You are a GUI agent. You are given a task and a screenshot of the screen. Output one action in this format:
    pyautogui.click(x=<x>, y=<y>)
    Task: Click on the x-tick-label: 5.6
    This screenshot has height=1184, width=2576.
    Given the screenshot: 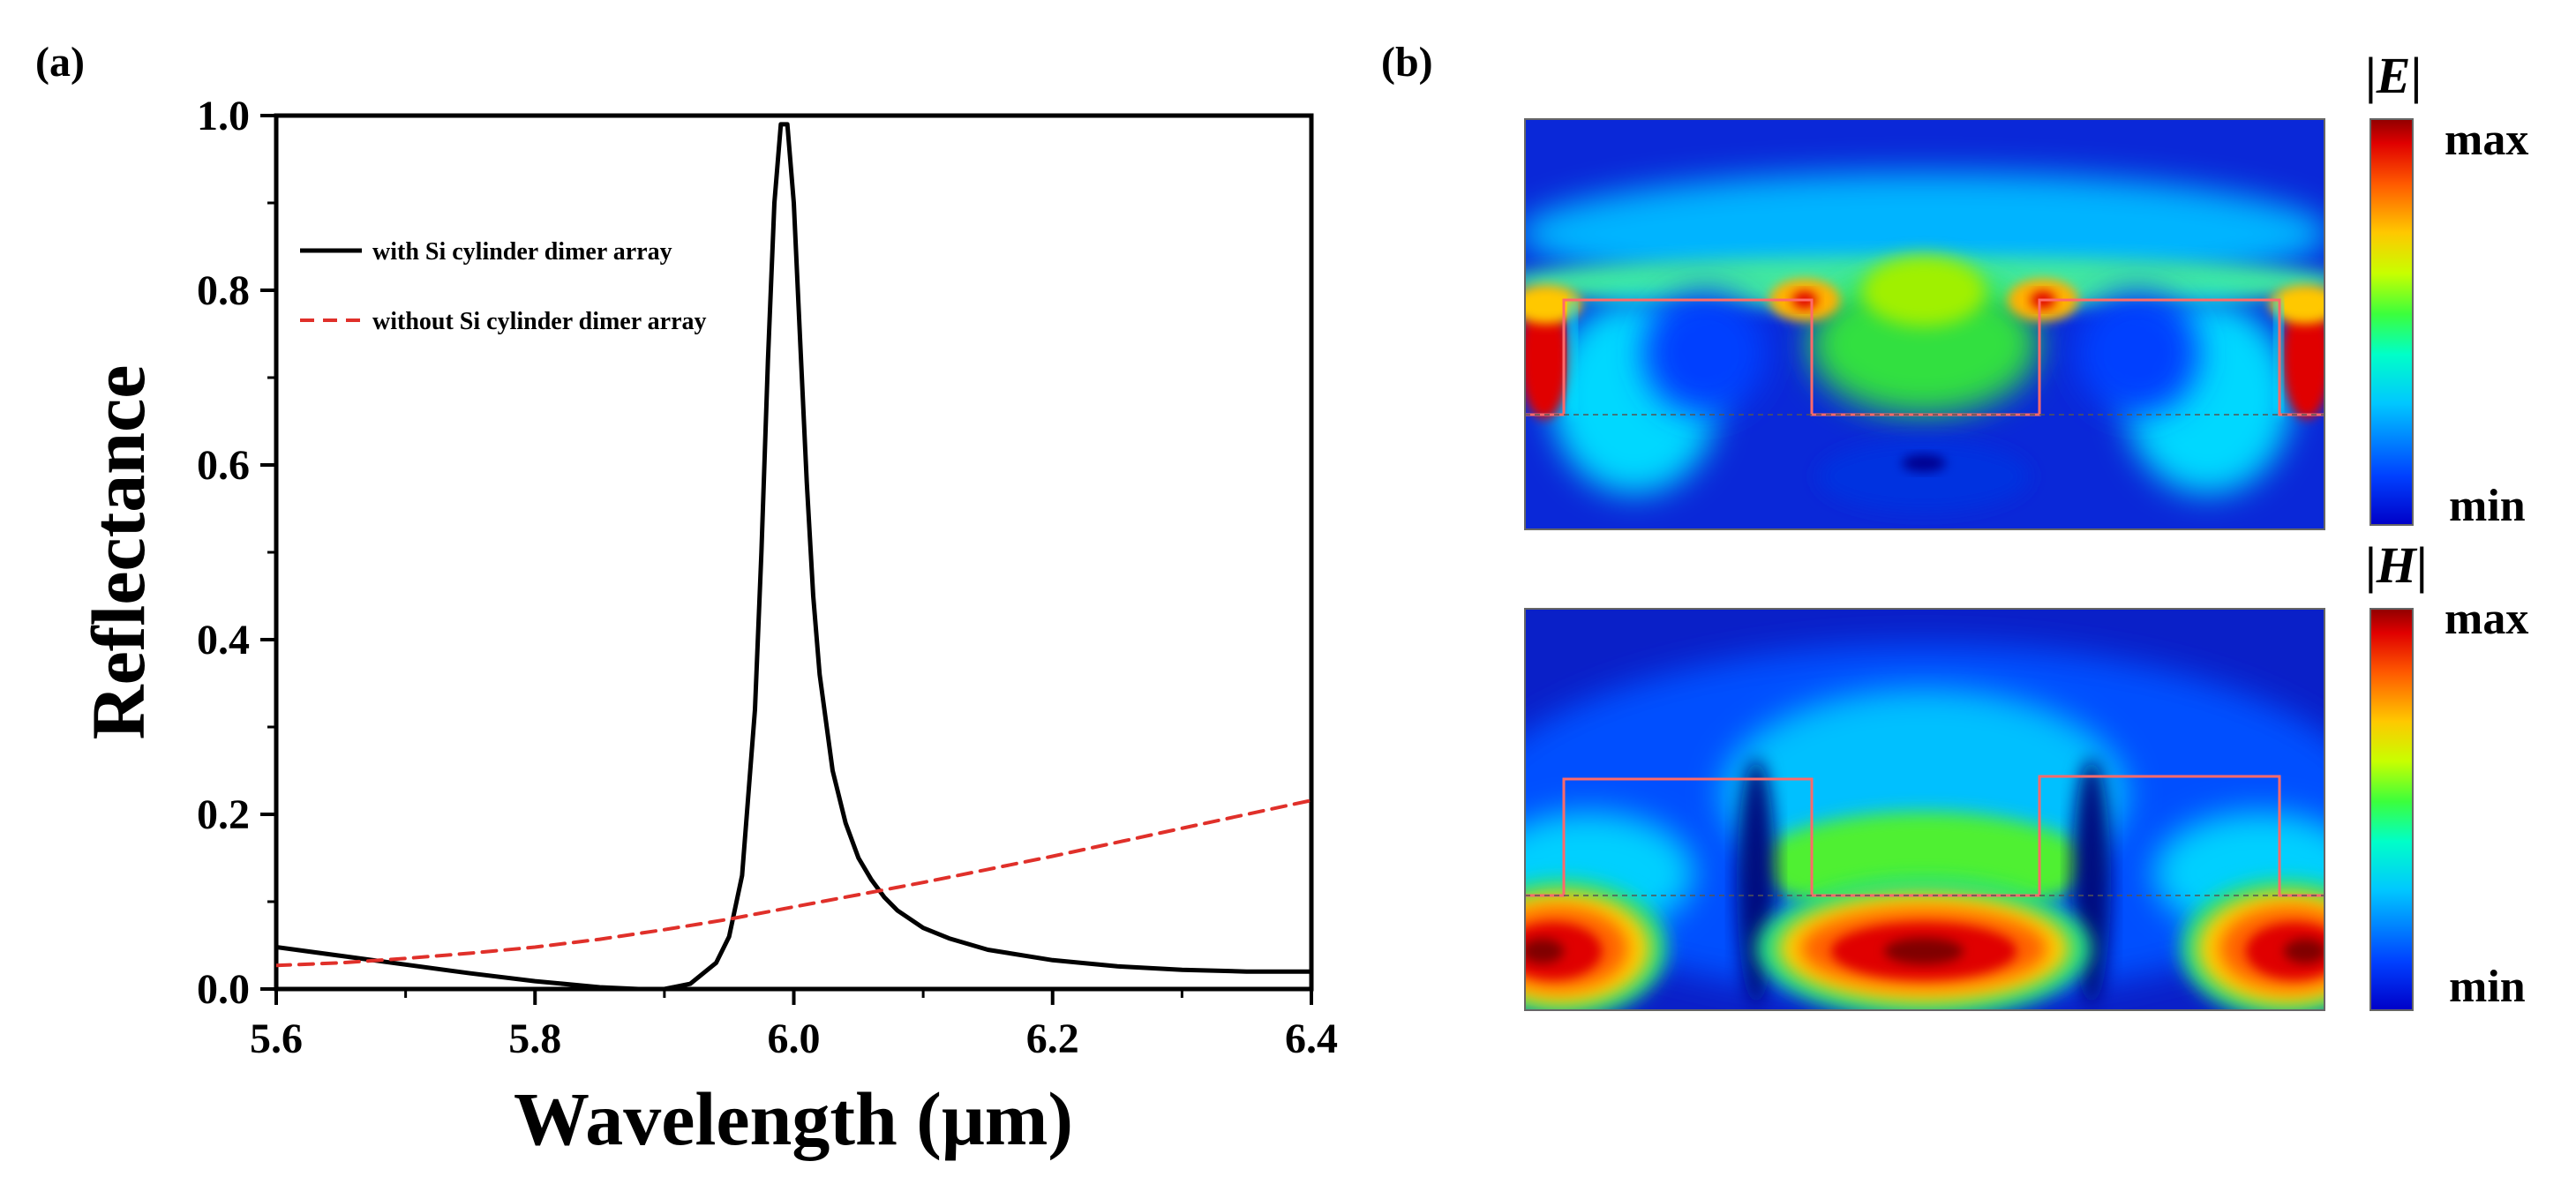 What is the action you would take?
    pyautogui.click(x=276, y=1039)
    